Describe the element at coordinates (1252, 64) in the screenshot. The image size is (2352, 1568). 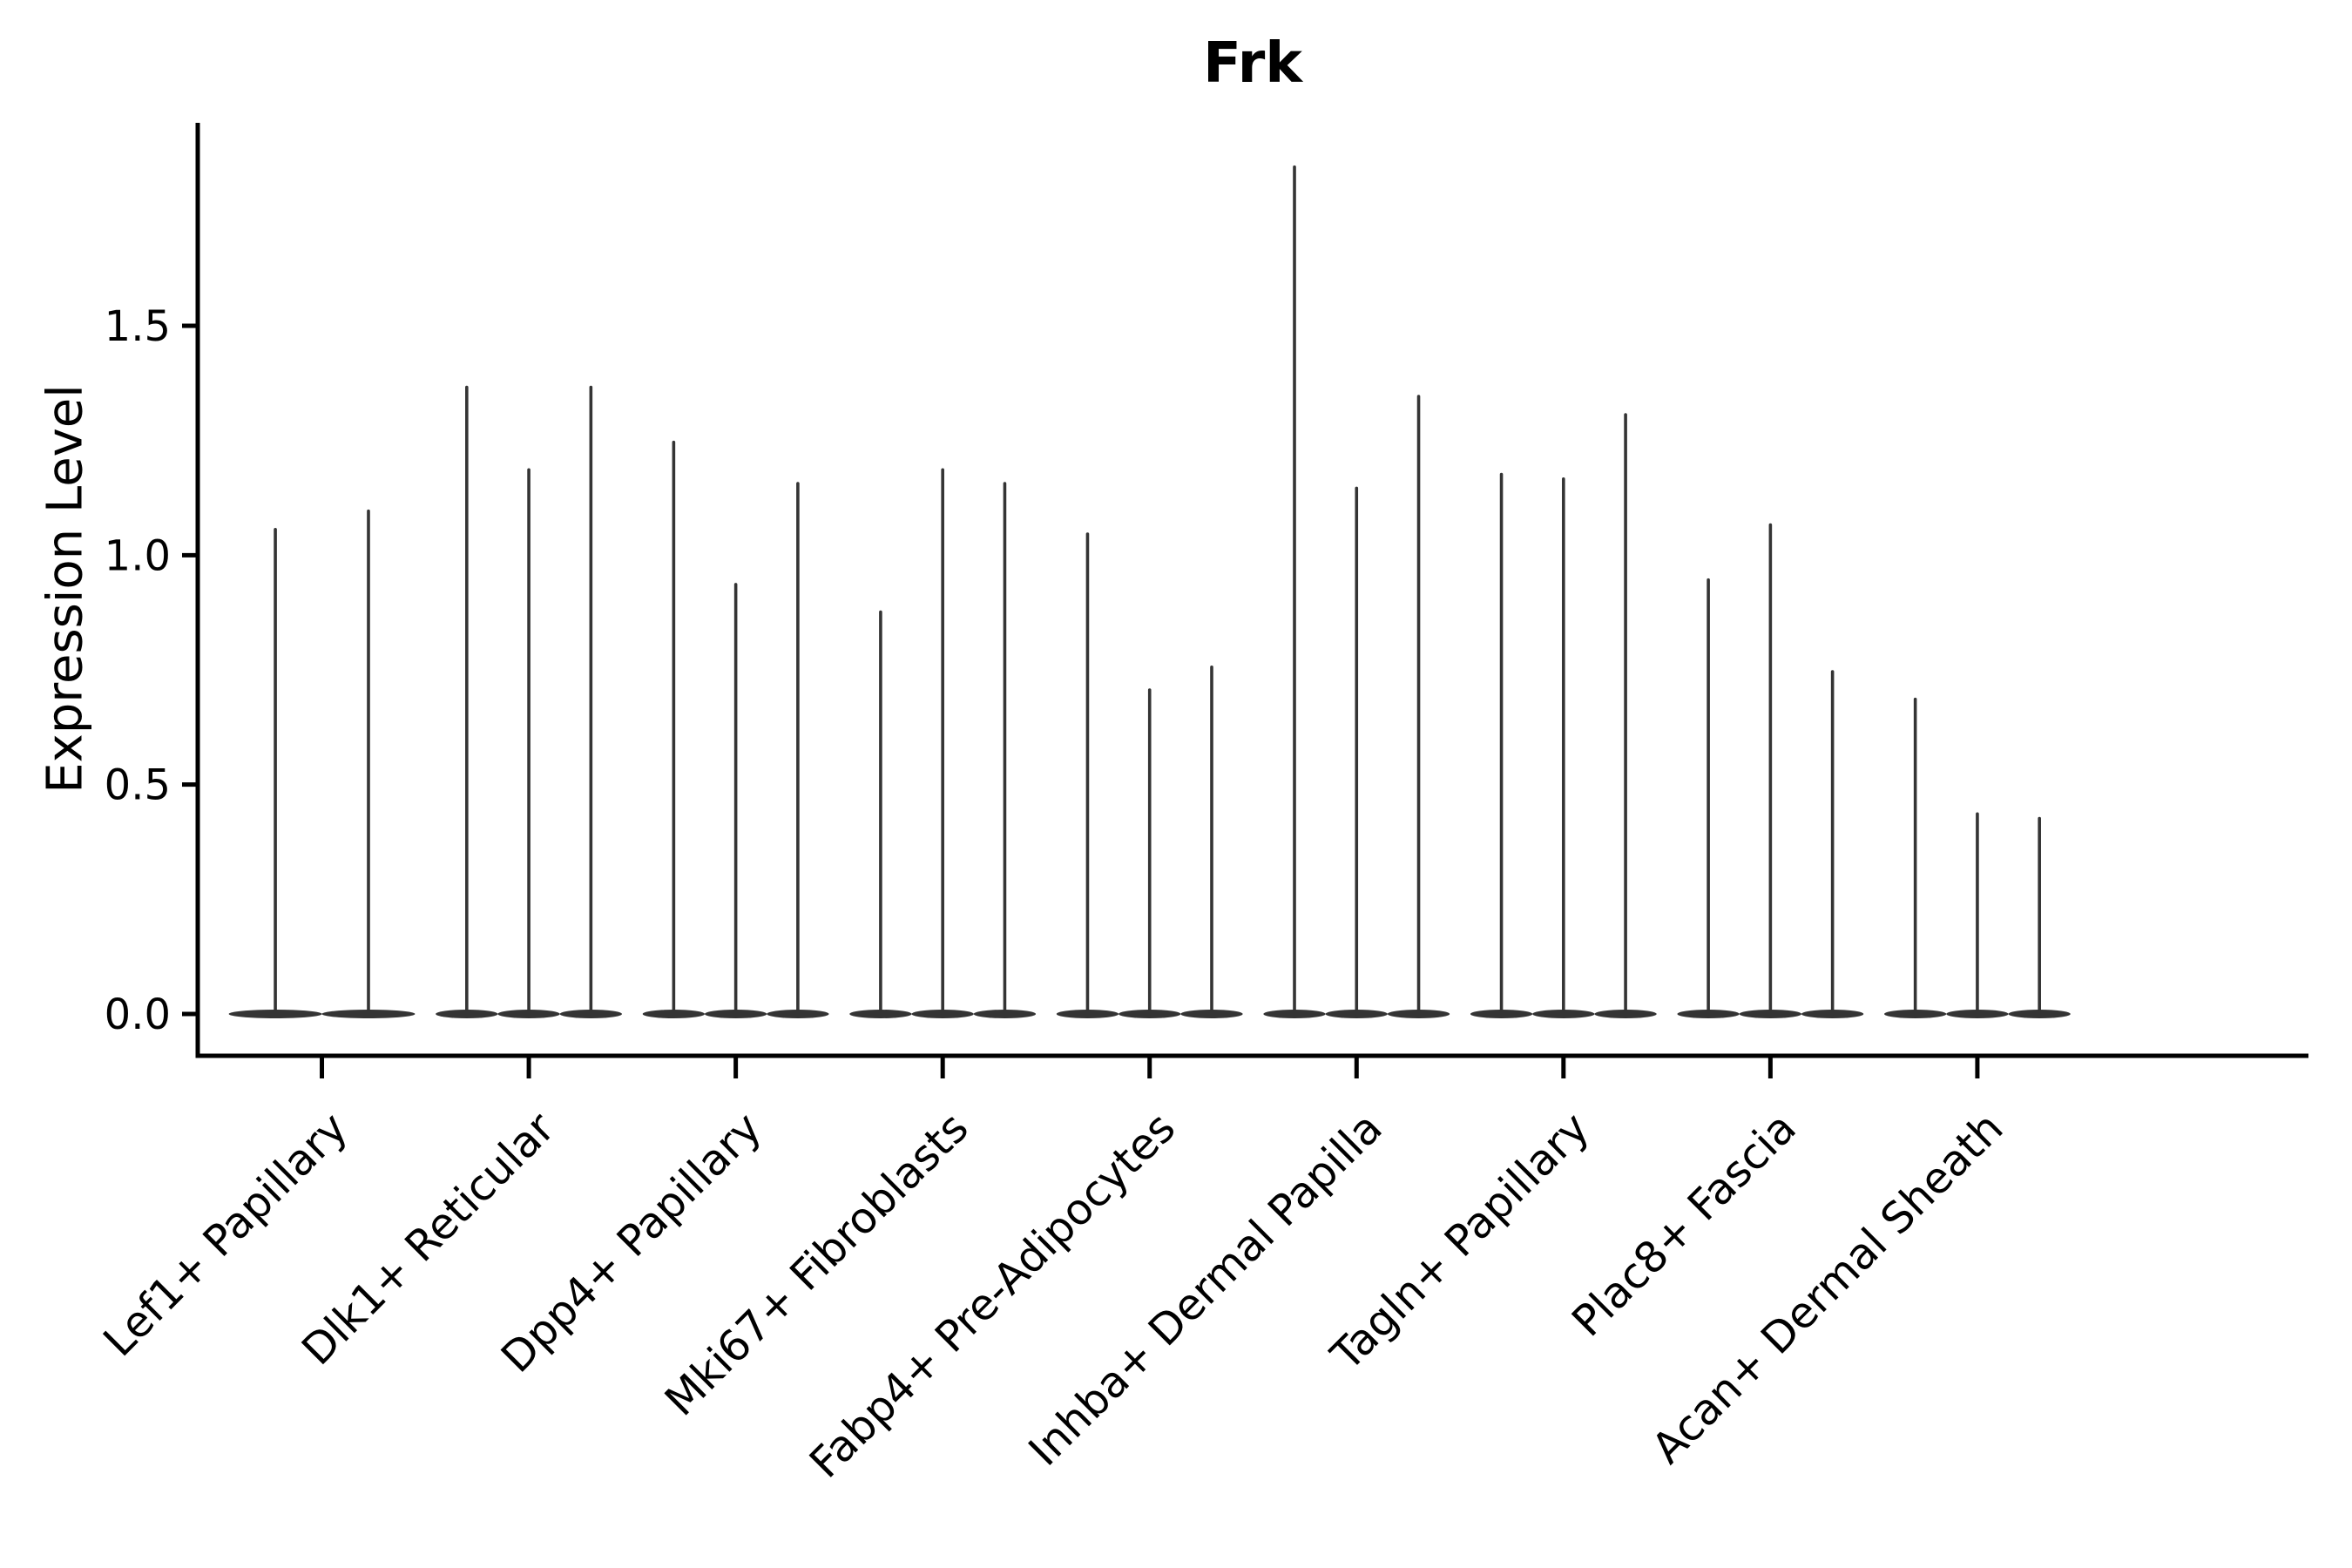
I see `chart-title: Frk` at that location.